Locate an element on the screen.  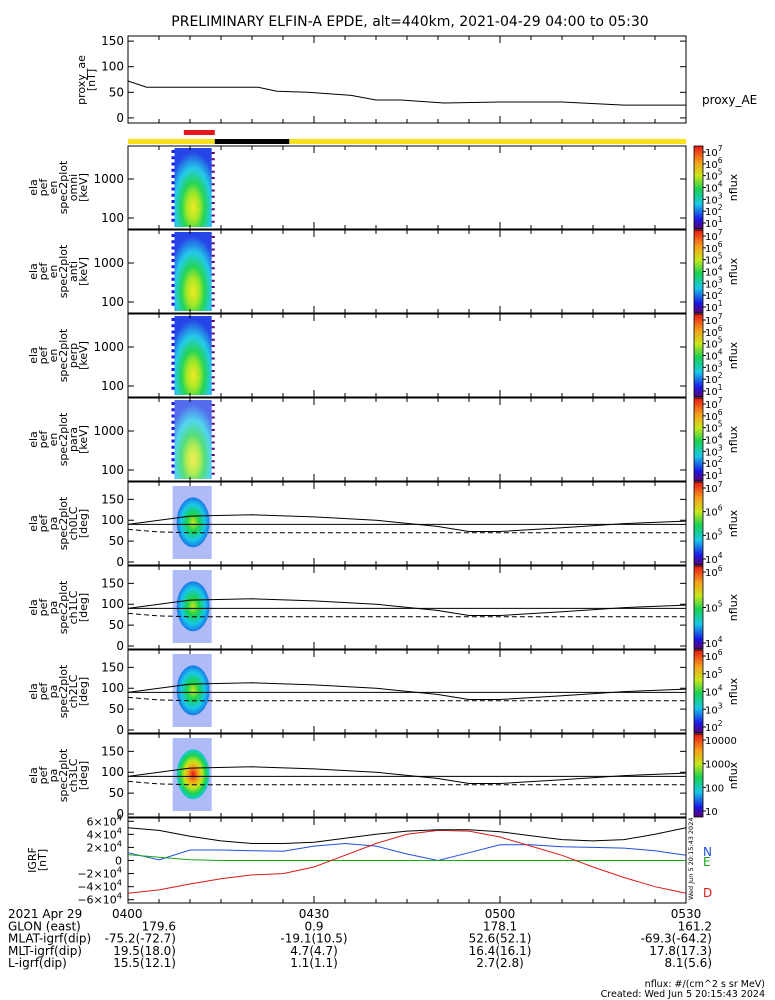
en_perp-colorbar is located at coordinates (698, 355).